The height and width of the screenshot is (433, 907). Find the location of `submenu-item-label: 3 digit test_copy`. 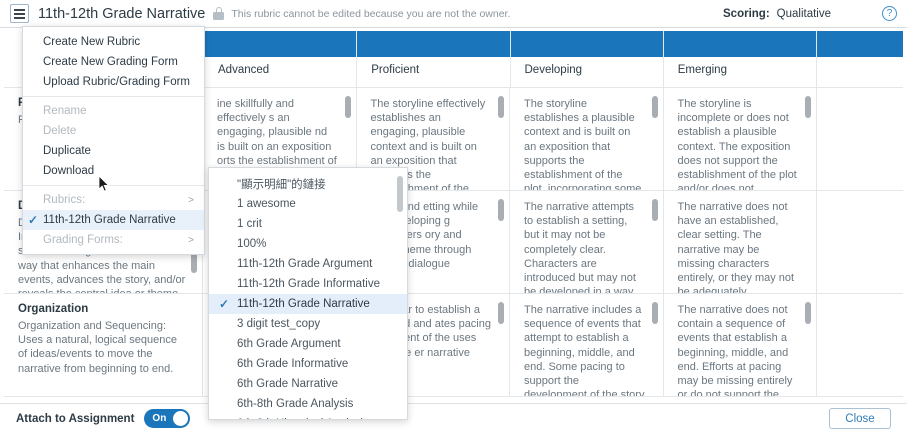

submenu-item-label: 3 digit test_copy is located at coordinates (279, 324).